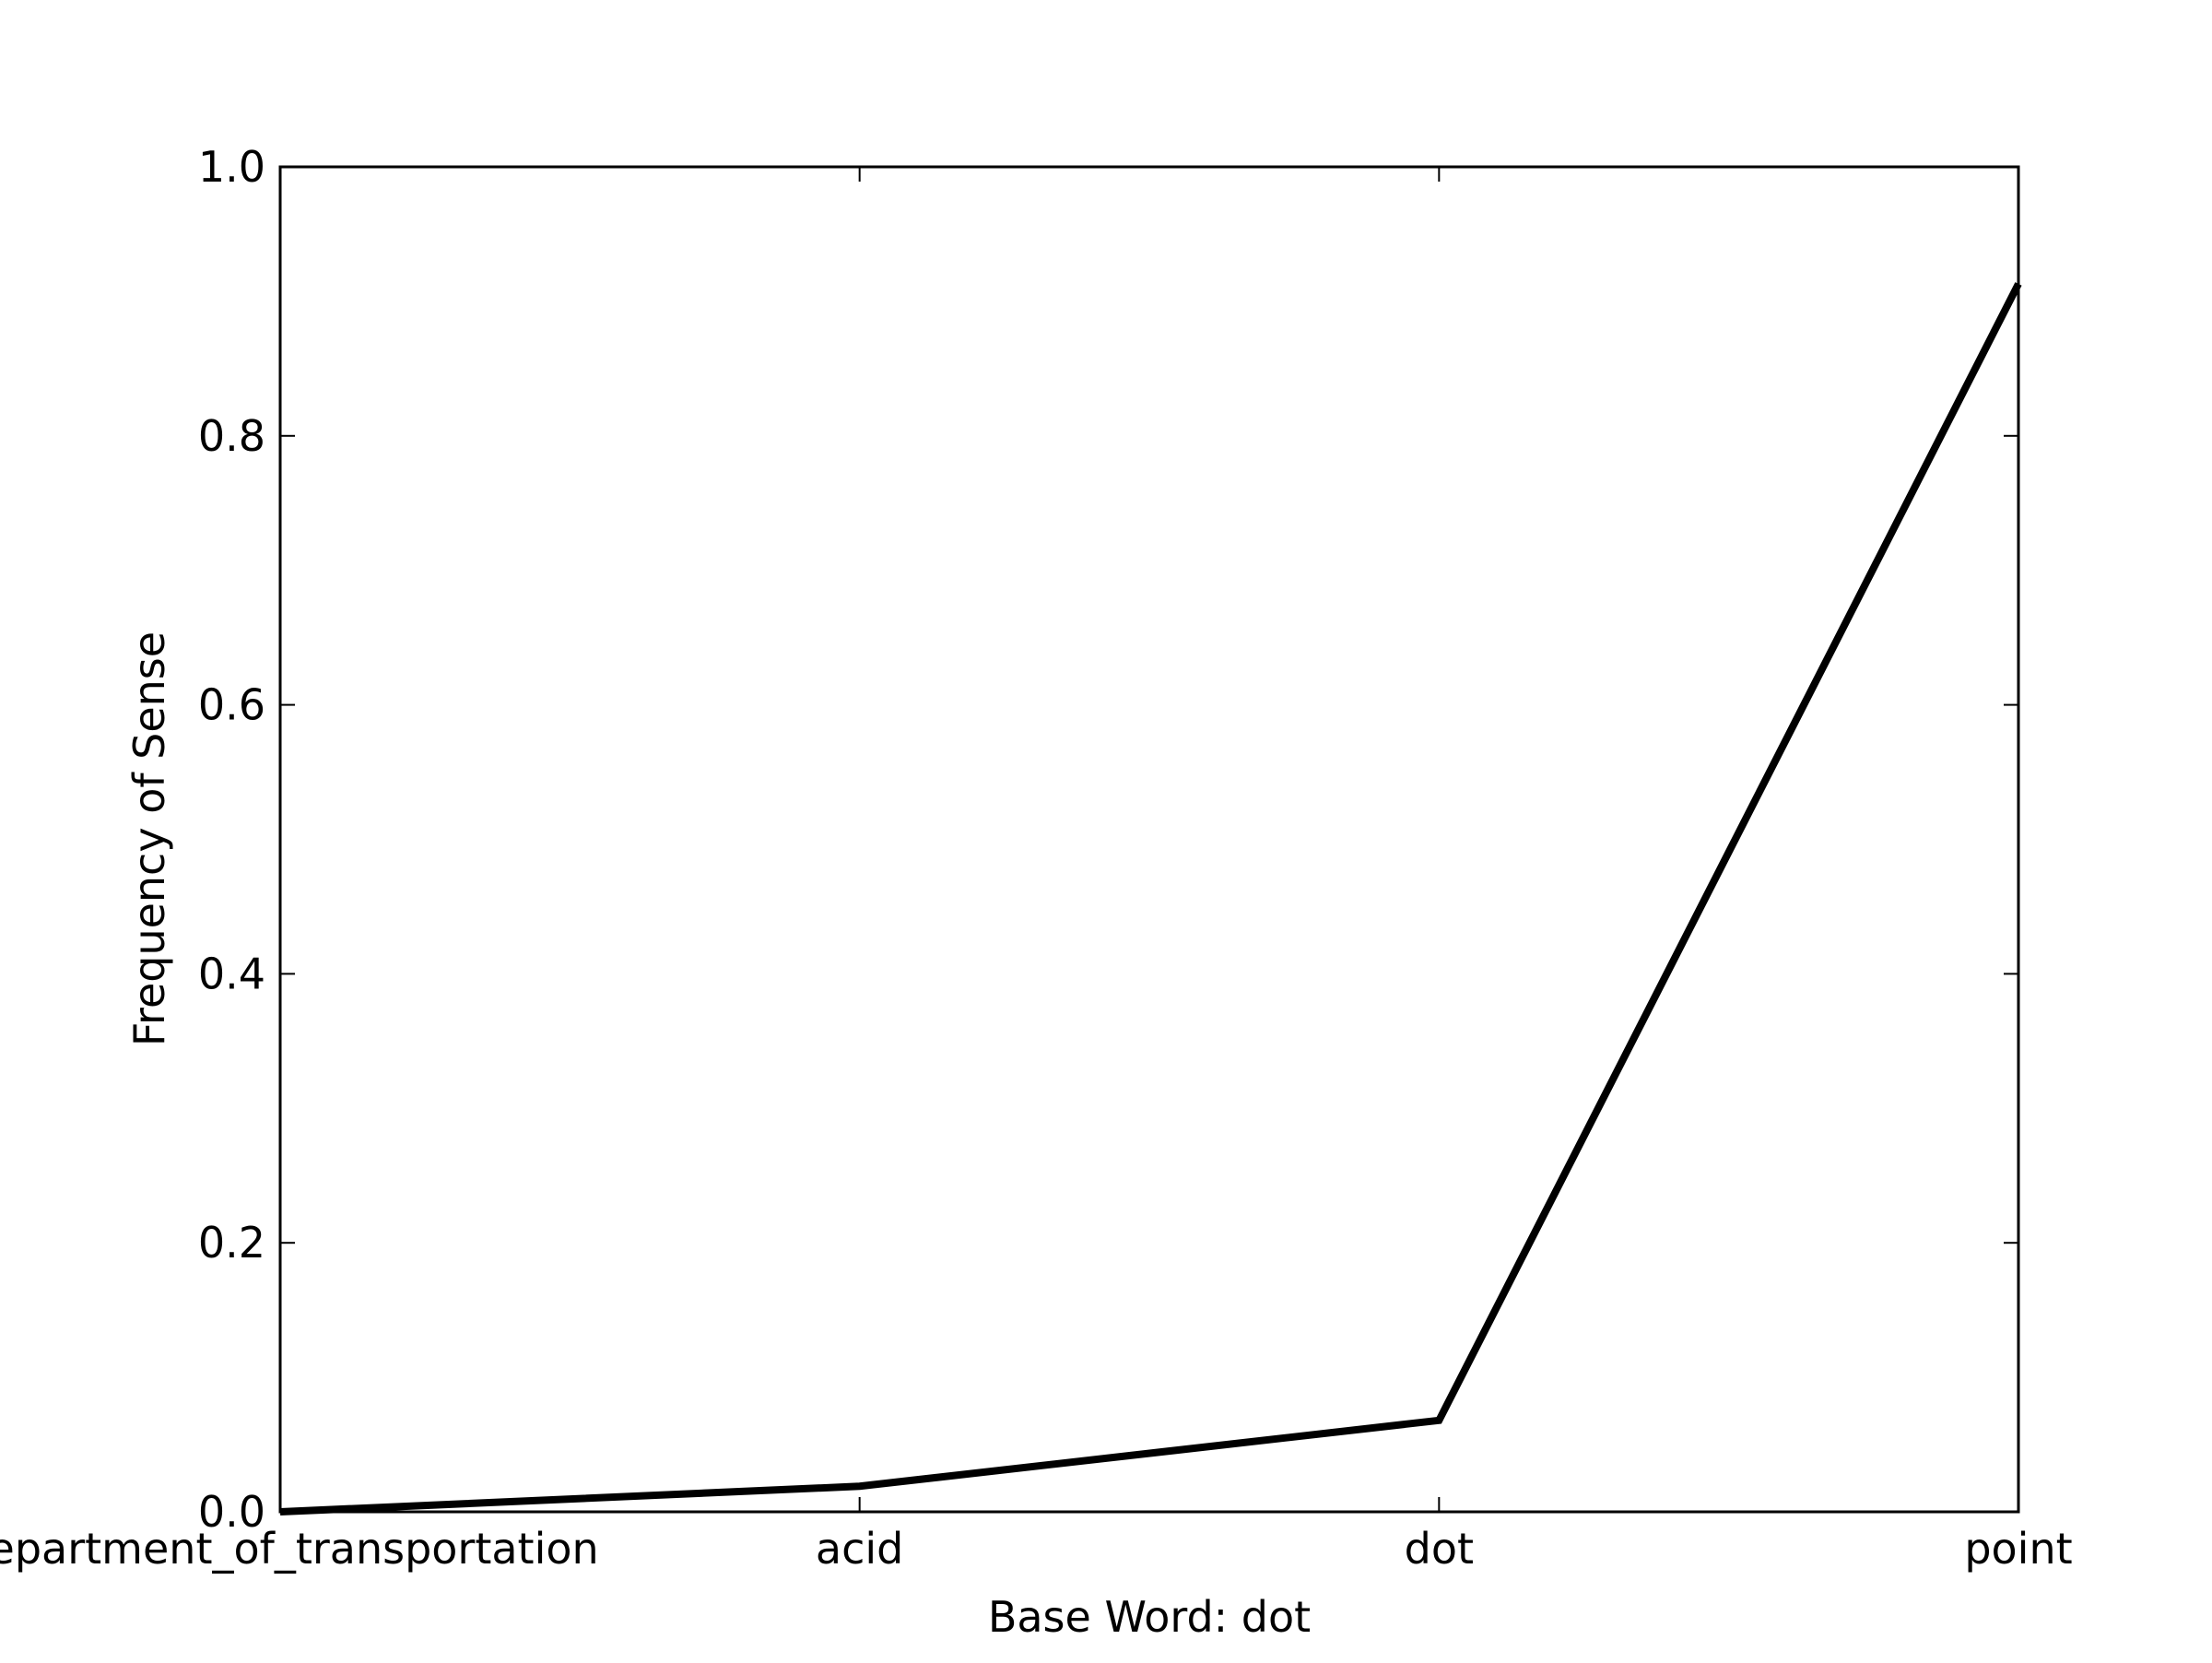  What do you see at coordinates (2018, 1549) in the screenshot?
I see `x-tick-label: point` at bounding box center [2018, 1549].